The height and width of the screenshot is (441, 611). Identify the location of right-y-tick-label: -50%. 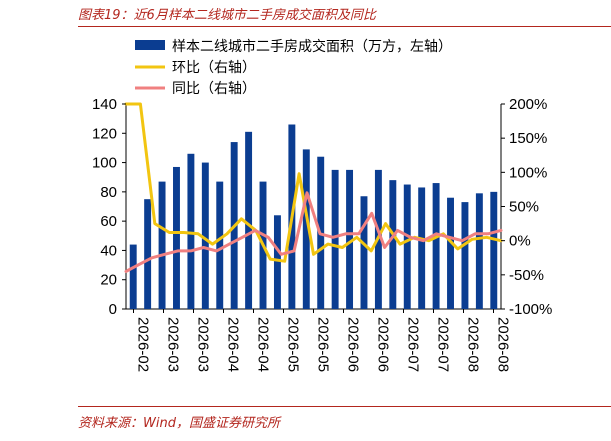
(526, 275).